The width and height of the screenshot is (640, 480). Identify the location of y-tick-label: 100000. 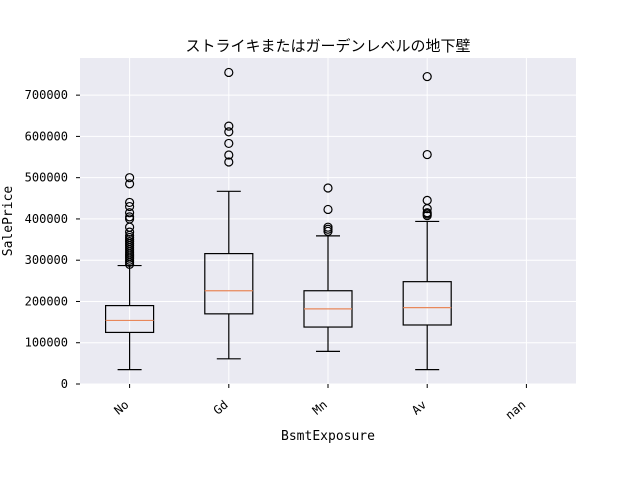
(46, 343).